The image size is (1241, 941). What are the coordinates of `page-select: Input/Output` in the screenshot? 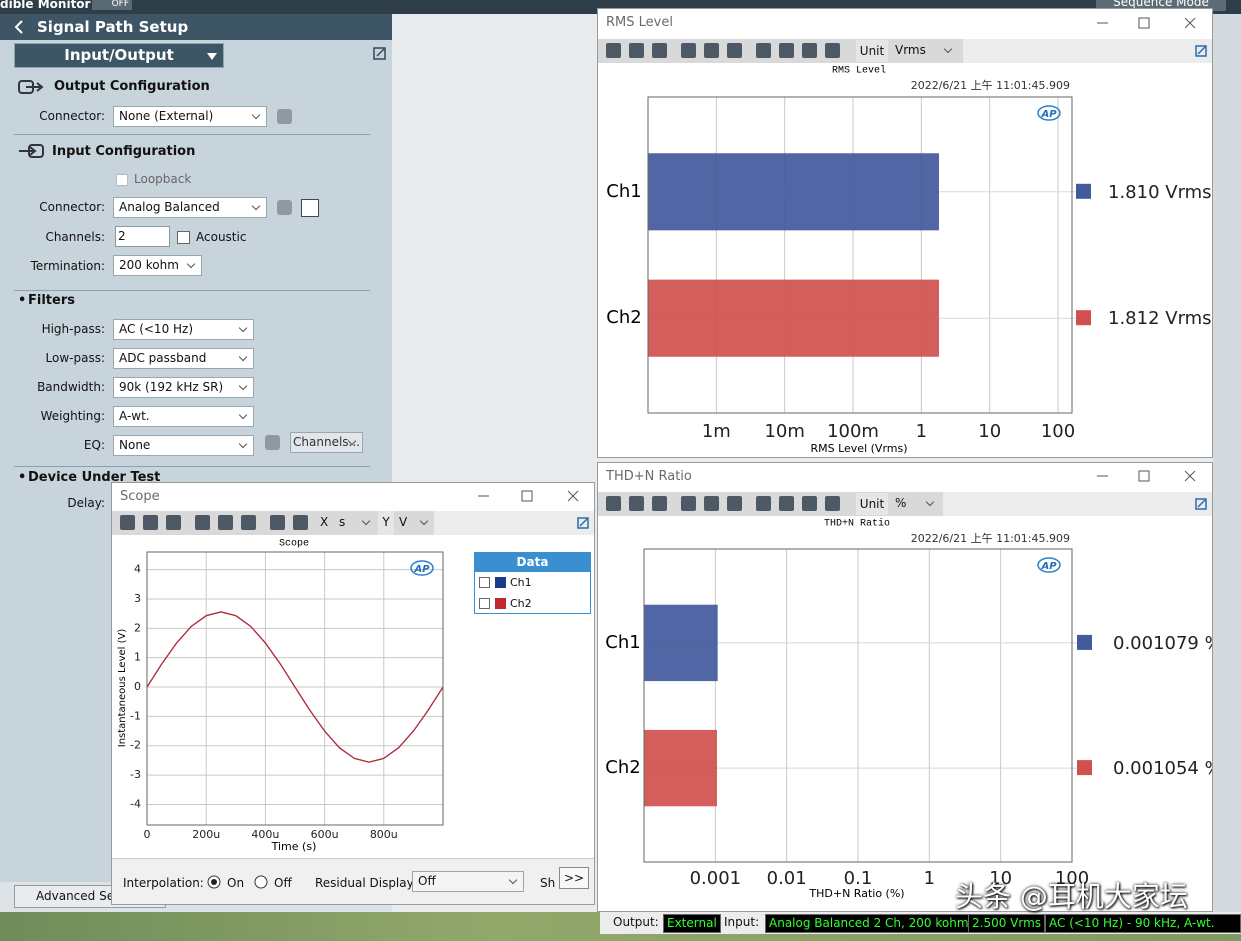 It's located at (119, 55).